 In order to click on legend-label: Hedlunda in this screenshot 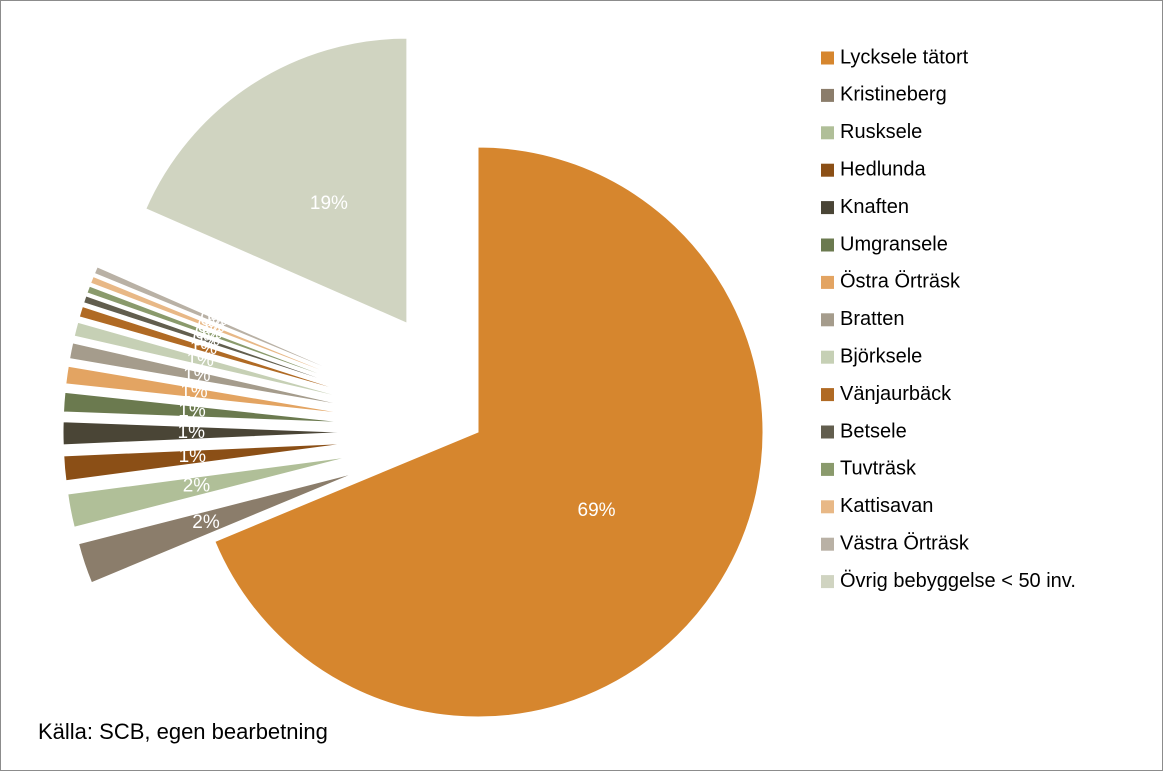, I will do `click(883, 169)`.